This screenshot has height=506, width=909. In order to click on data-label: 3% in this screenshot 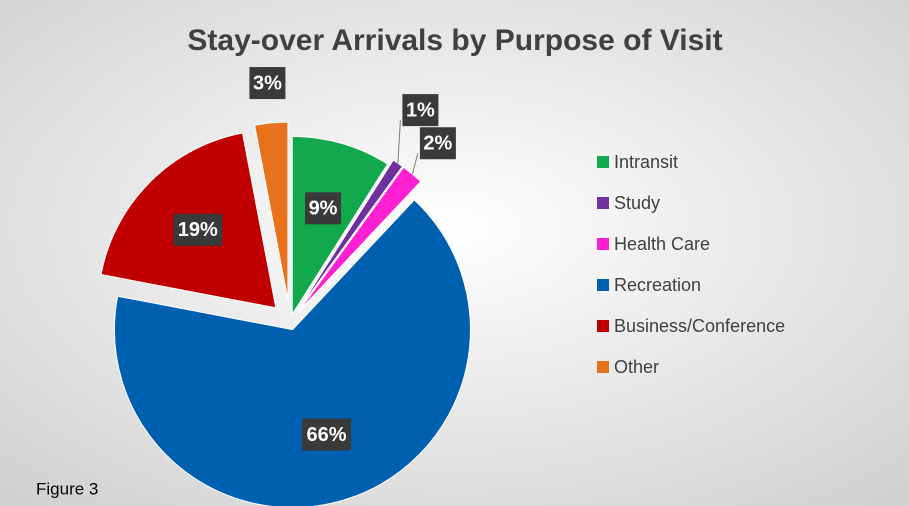, I will do `click(267, 83)`.